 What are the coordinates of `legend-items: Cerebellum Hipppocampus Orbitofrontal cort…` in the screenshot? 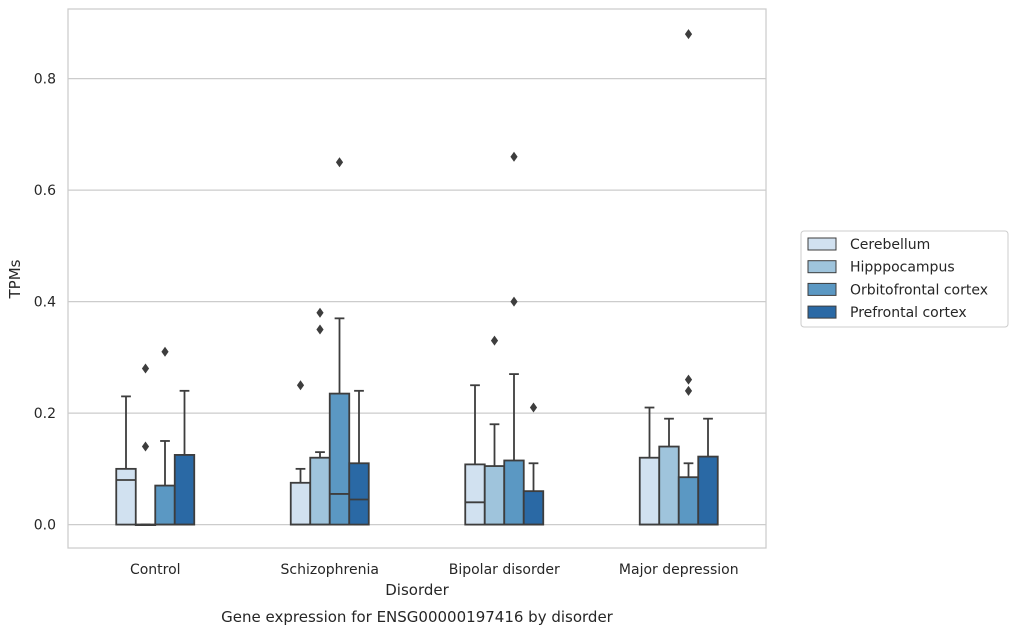 It's located at (897, 279).